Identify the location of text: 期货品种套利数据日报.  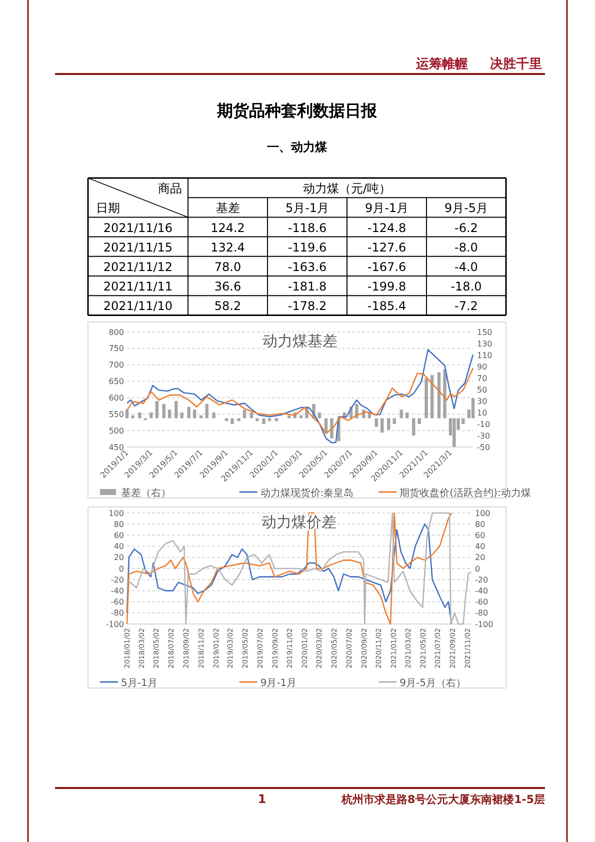
(297, 110).